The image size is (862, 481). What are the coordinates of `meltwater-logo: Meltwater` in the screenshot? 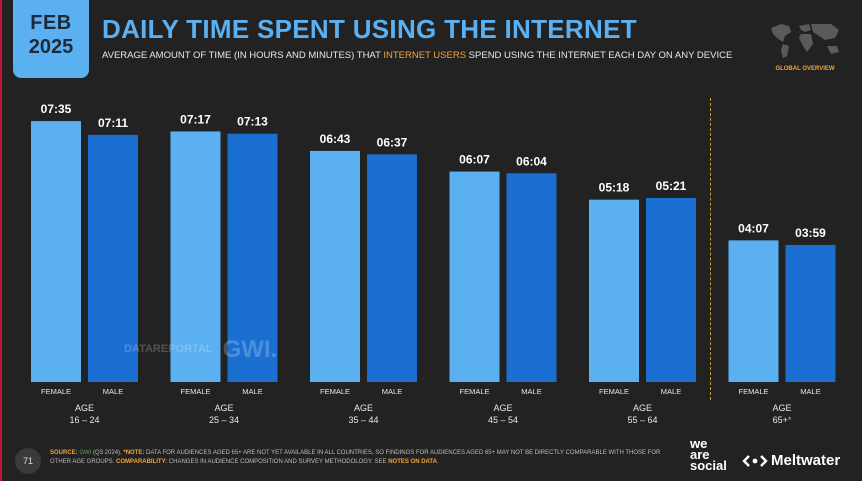 It's located at (791, 460).